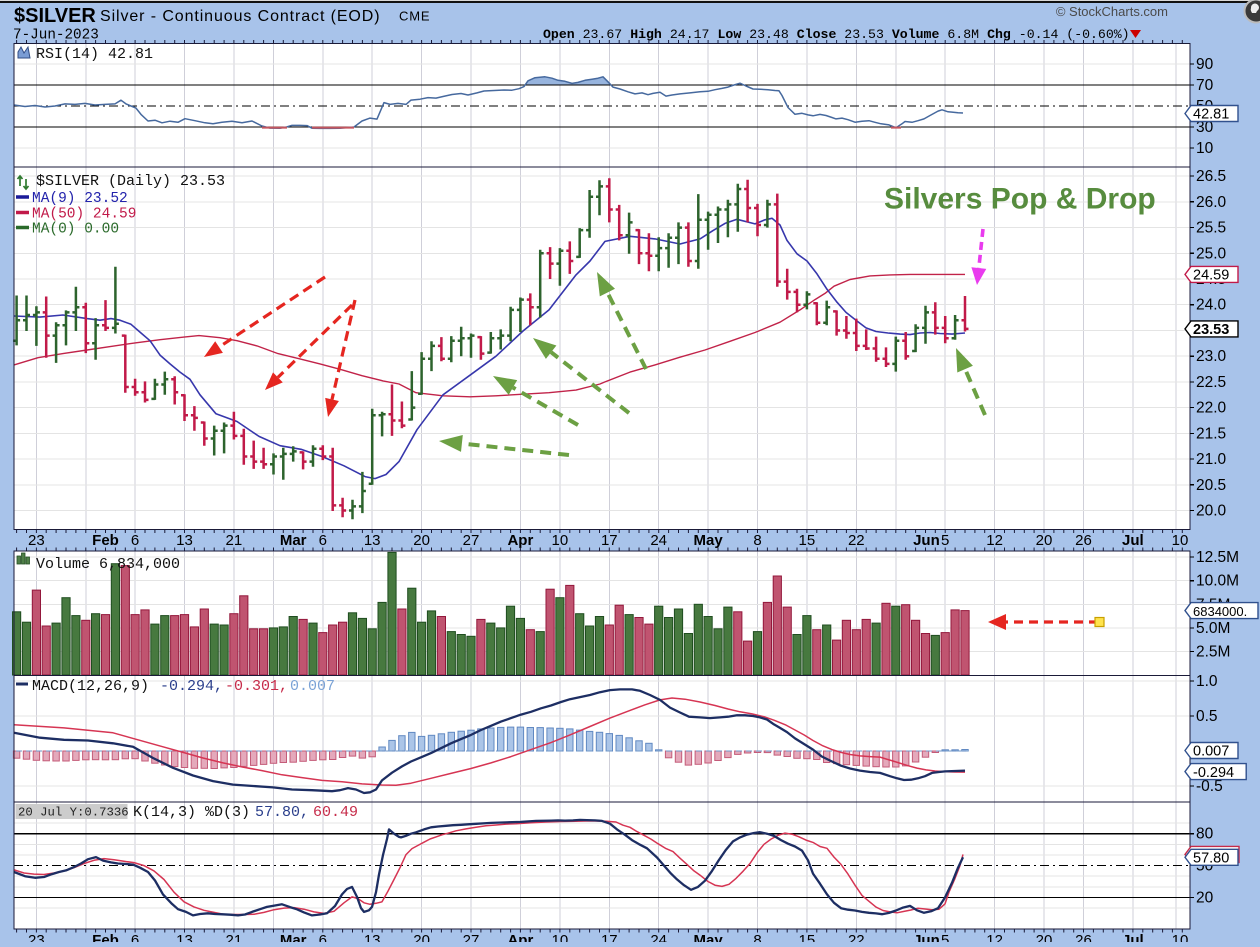 The image size is (1260, 947). What do you see at coordinates (1207, 716) in the screenshot?
I see `svg-text: 0.5` at bounding box center [1207, 716].